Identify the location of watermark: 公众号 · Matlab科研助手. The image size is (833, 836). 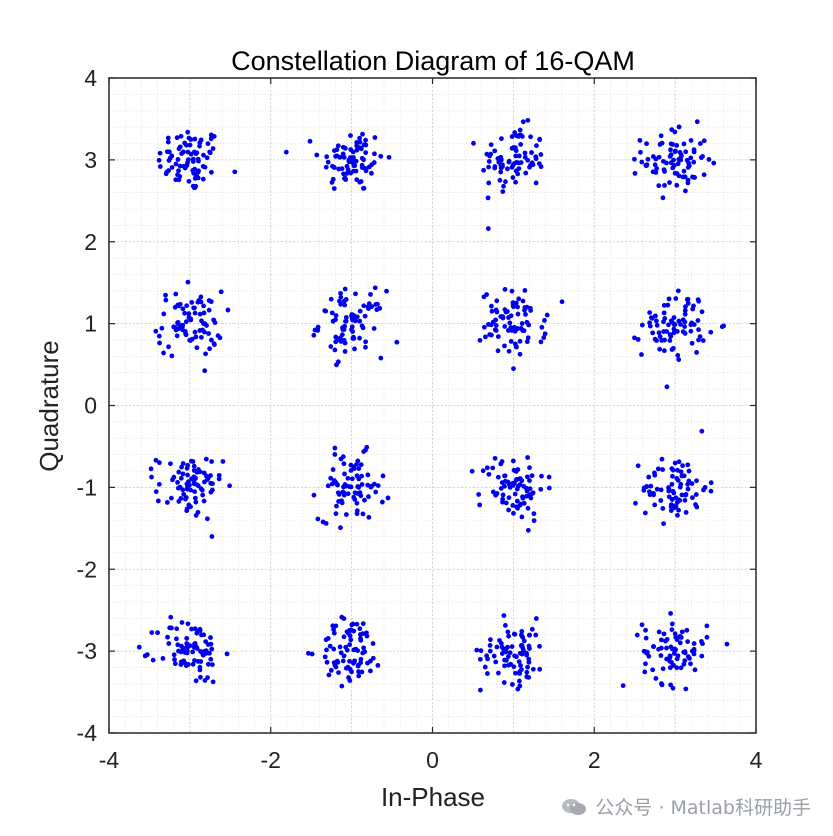
(686, 806).